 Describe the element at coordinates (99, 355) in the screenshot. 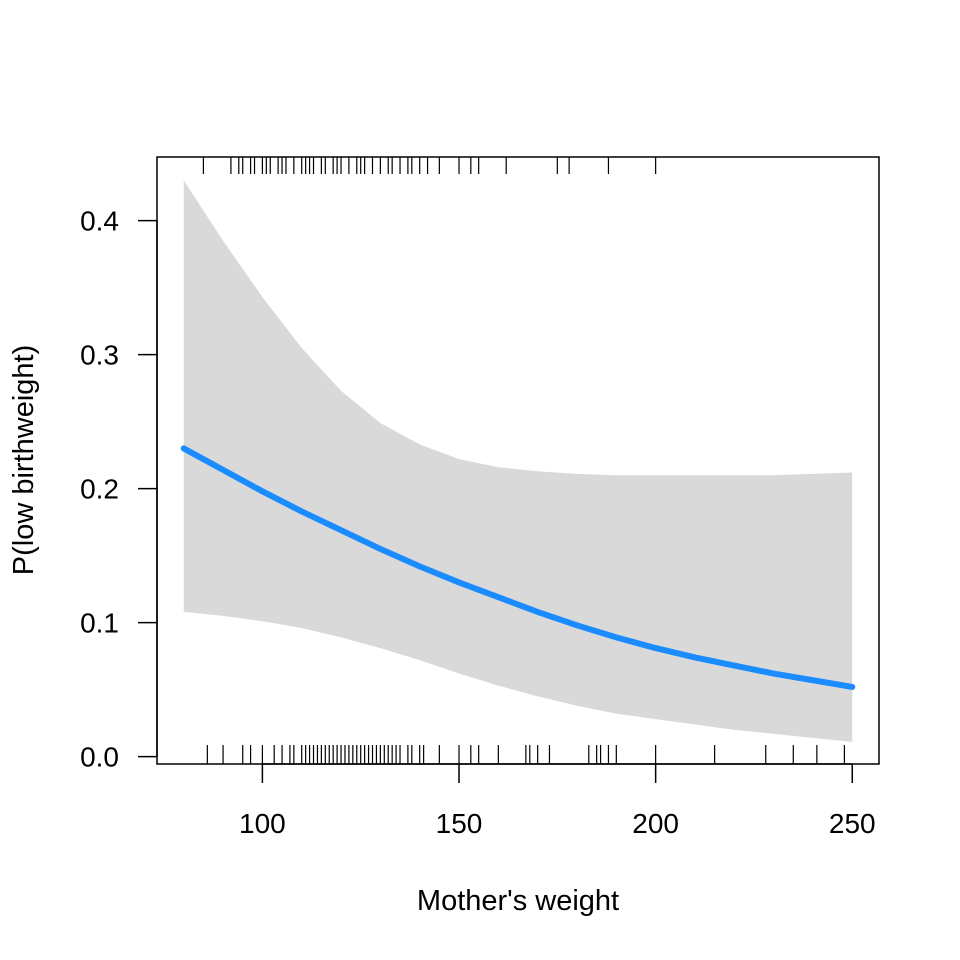

I see `y-tick-label: 0.3` at that location.